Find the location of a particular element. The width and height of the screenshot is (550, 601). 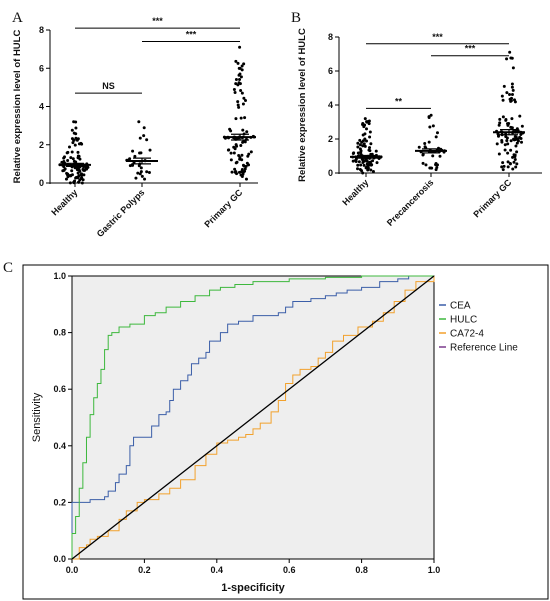

x-tick-label: 0.8 is located at coordinates (361, 570).